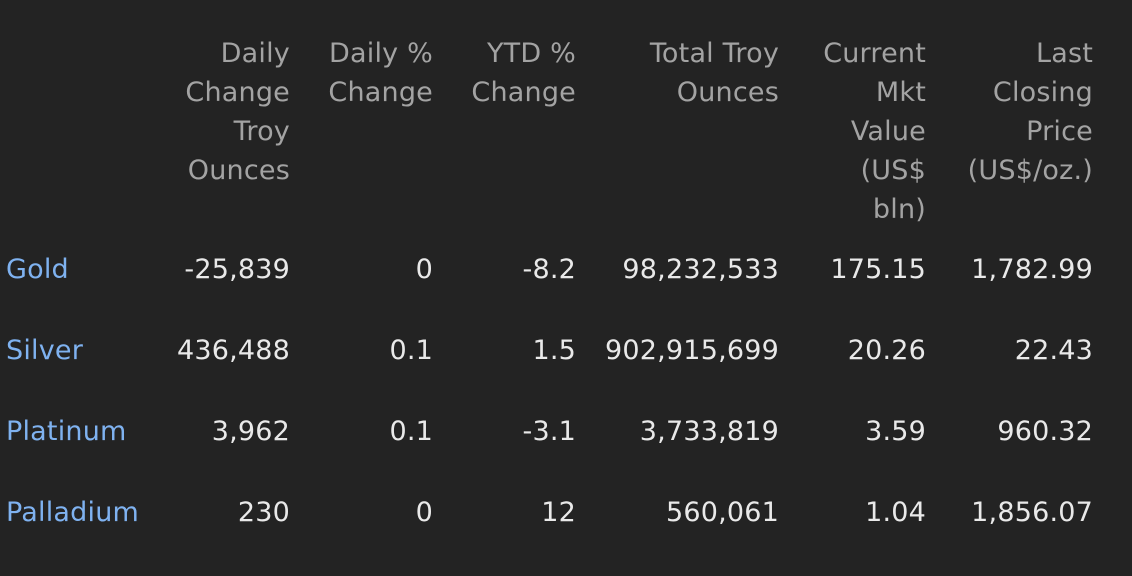 The width and height of the screenshot is (1132, 576). Describe the element at coordinates (237, 112) in the screenshot. I see `header-daily-change-troy-ounces: Daily Change Troy Ounces` at that location.